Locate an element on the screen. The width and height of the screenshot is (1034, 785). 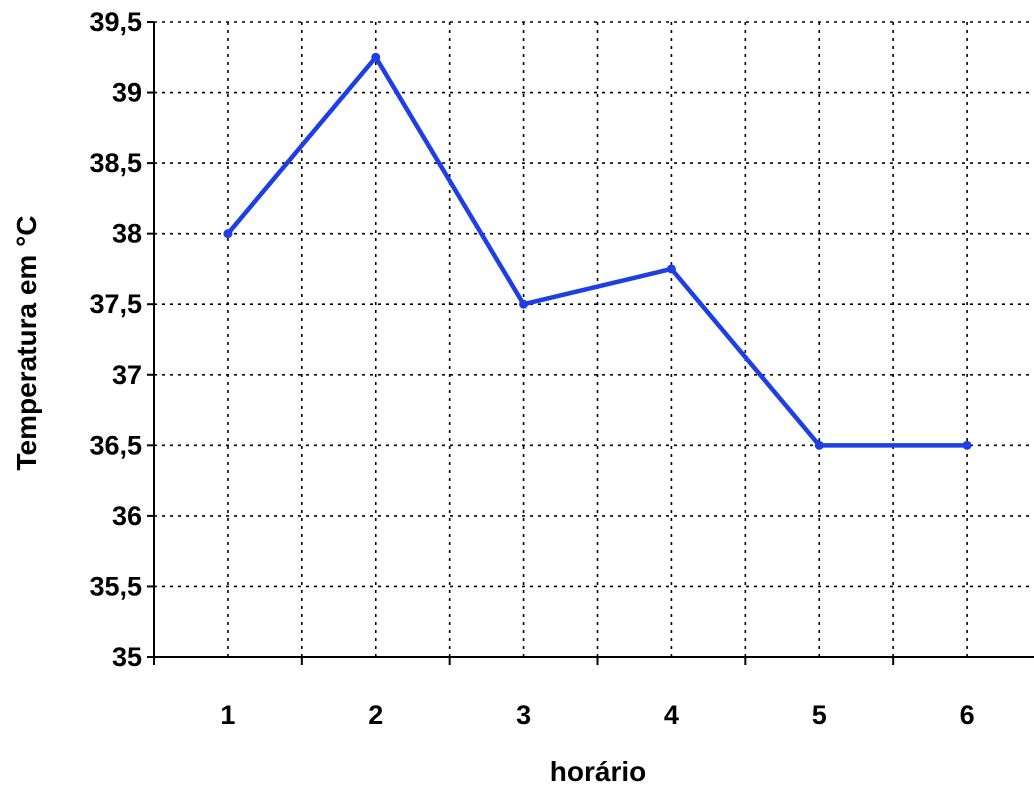
x-tick-label-3: 4 is located at coordinates (671, 715).